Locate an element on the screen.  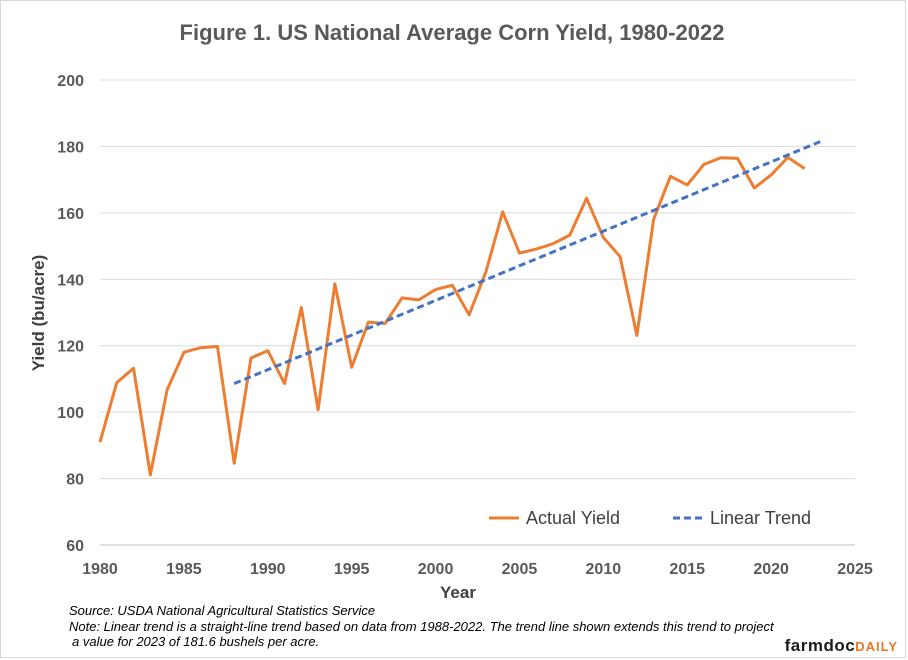
y-tick-80: 80 is located at coordinates (75, 480).